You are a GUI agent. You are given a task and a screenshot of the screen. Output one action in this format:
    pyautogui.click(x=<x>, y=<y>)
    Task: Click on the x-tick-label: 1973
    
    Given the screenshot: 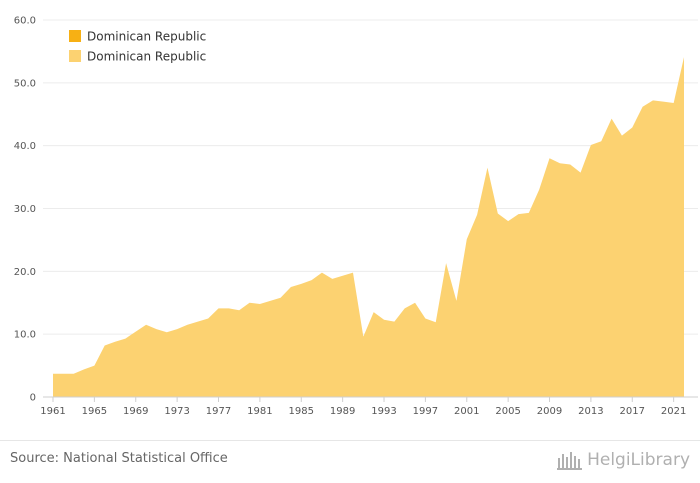 What is the action you would take?
    pyautogui.click(x=176, y=411)
    